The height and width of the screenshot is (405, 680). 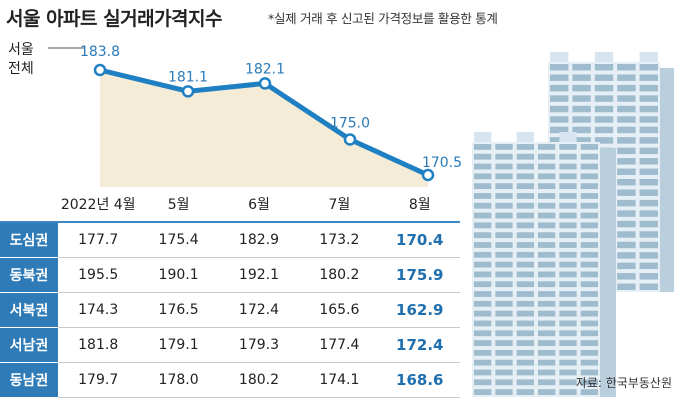 What do you see at coordinates (29, 345) in the screenshot?
I see `region-label: 서남권` at bounding box center [29, 345].